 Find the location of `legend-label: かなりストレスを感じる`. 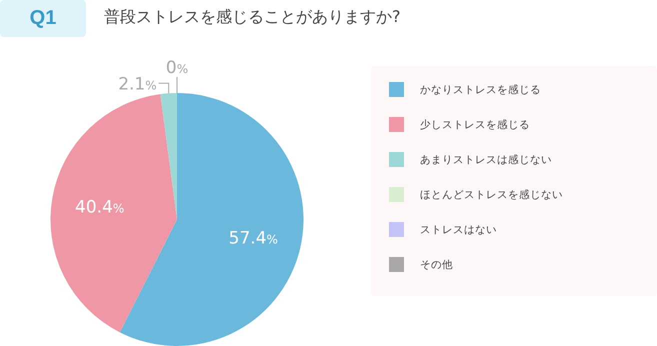

legend-label: かなりストレスを感じる is located at coordinates (480, 89).